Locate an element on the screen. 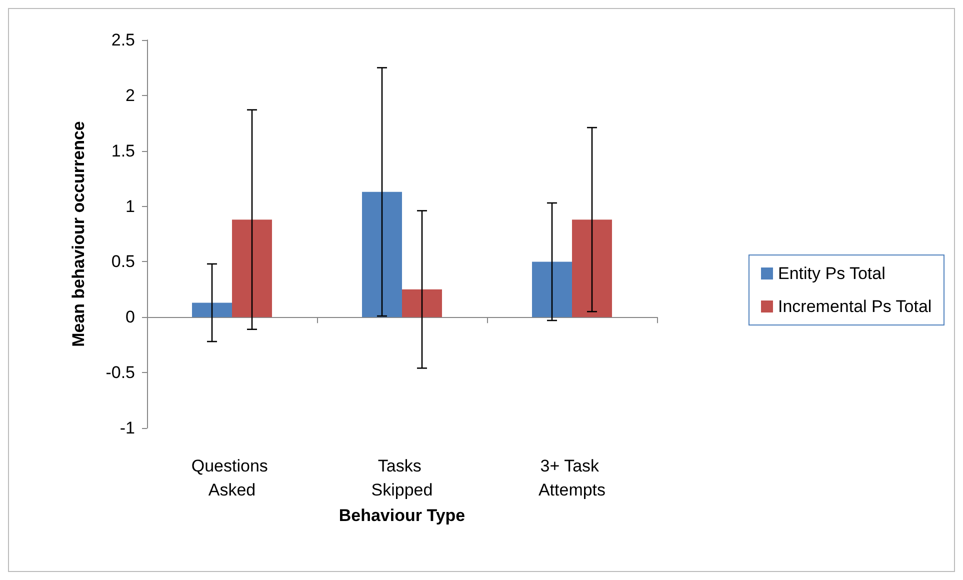 The width and height of the screenshot is (963, 580). x-tick-label: Tasks Skipped is located at coordinates (402, 478).